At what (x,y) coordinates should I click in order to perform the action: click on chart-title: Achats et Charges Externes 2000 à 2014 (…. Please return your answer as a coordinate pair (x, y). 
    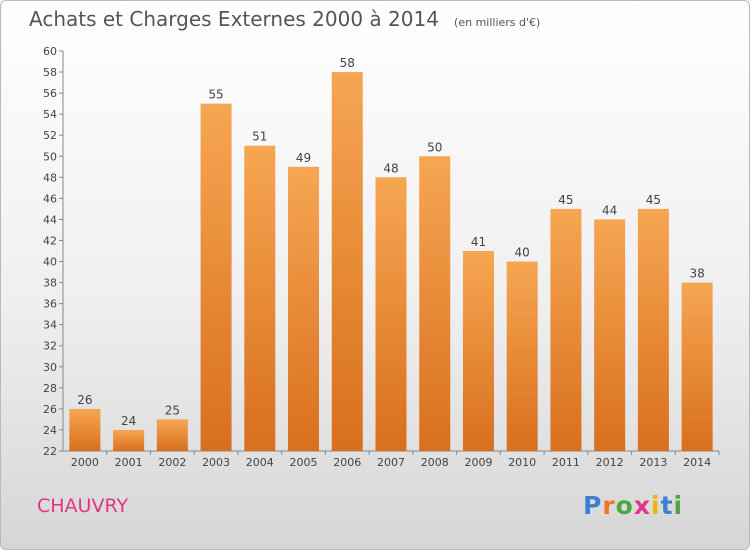
    Looking at the image, I should click on (284, 19).